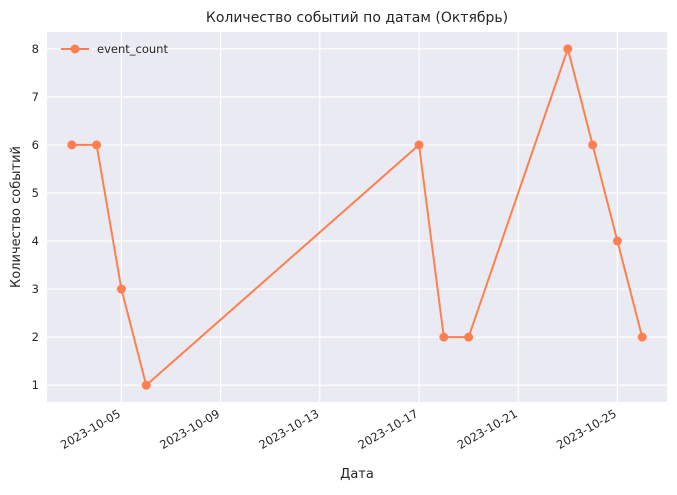  Describe the element at coordinates (35, 385) in the screenshot. I see `y-tick-label: 1` at that location.